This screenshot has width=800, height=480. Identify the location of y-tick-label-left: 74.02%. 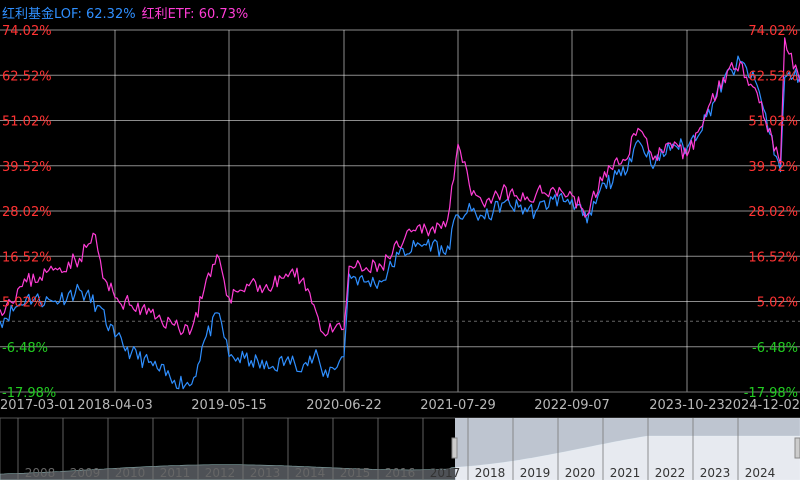
(27, 31).